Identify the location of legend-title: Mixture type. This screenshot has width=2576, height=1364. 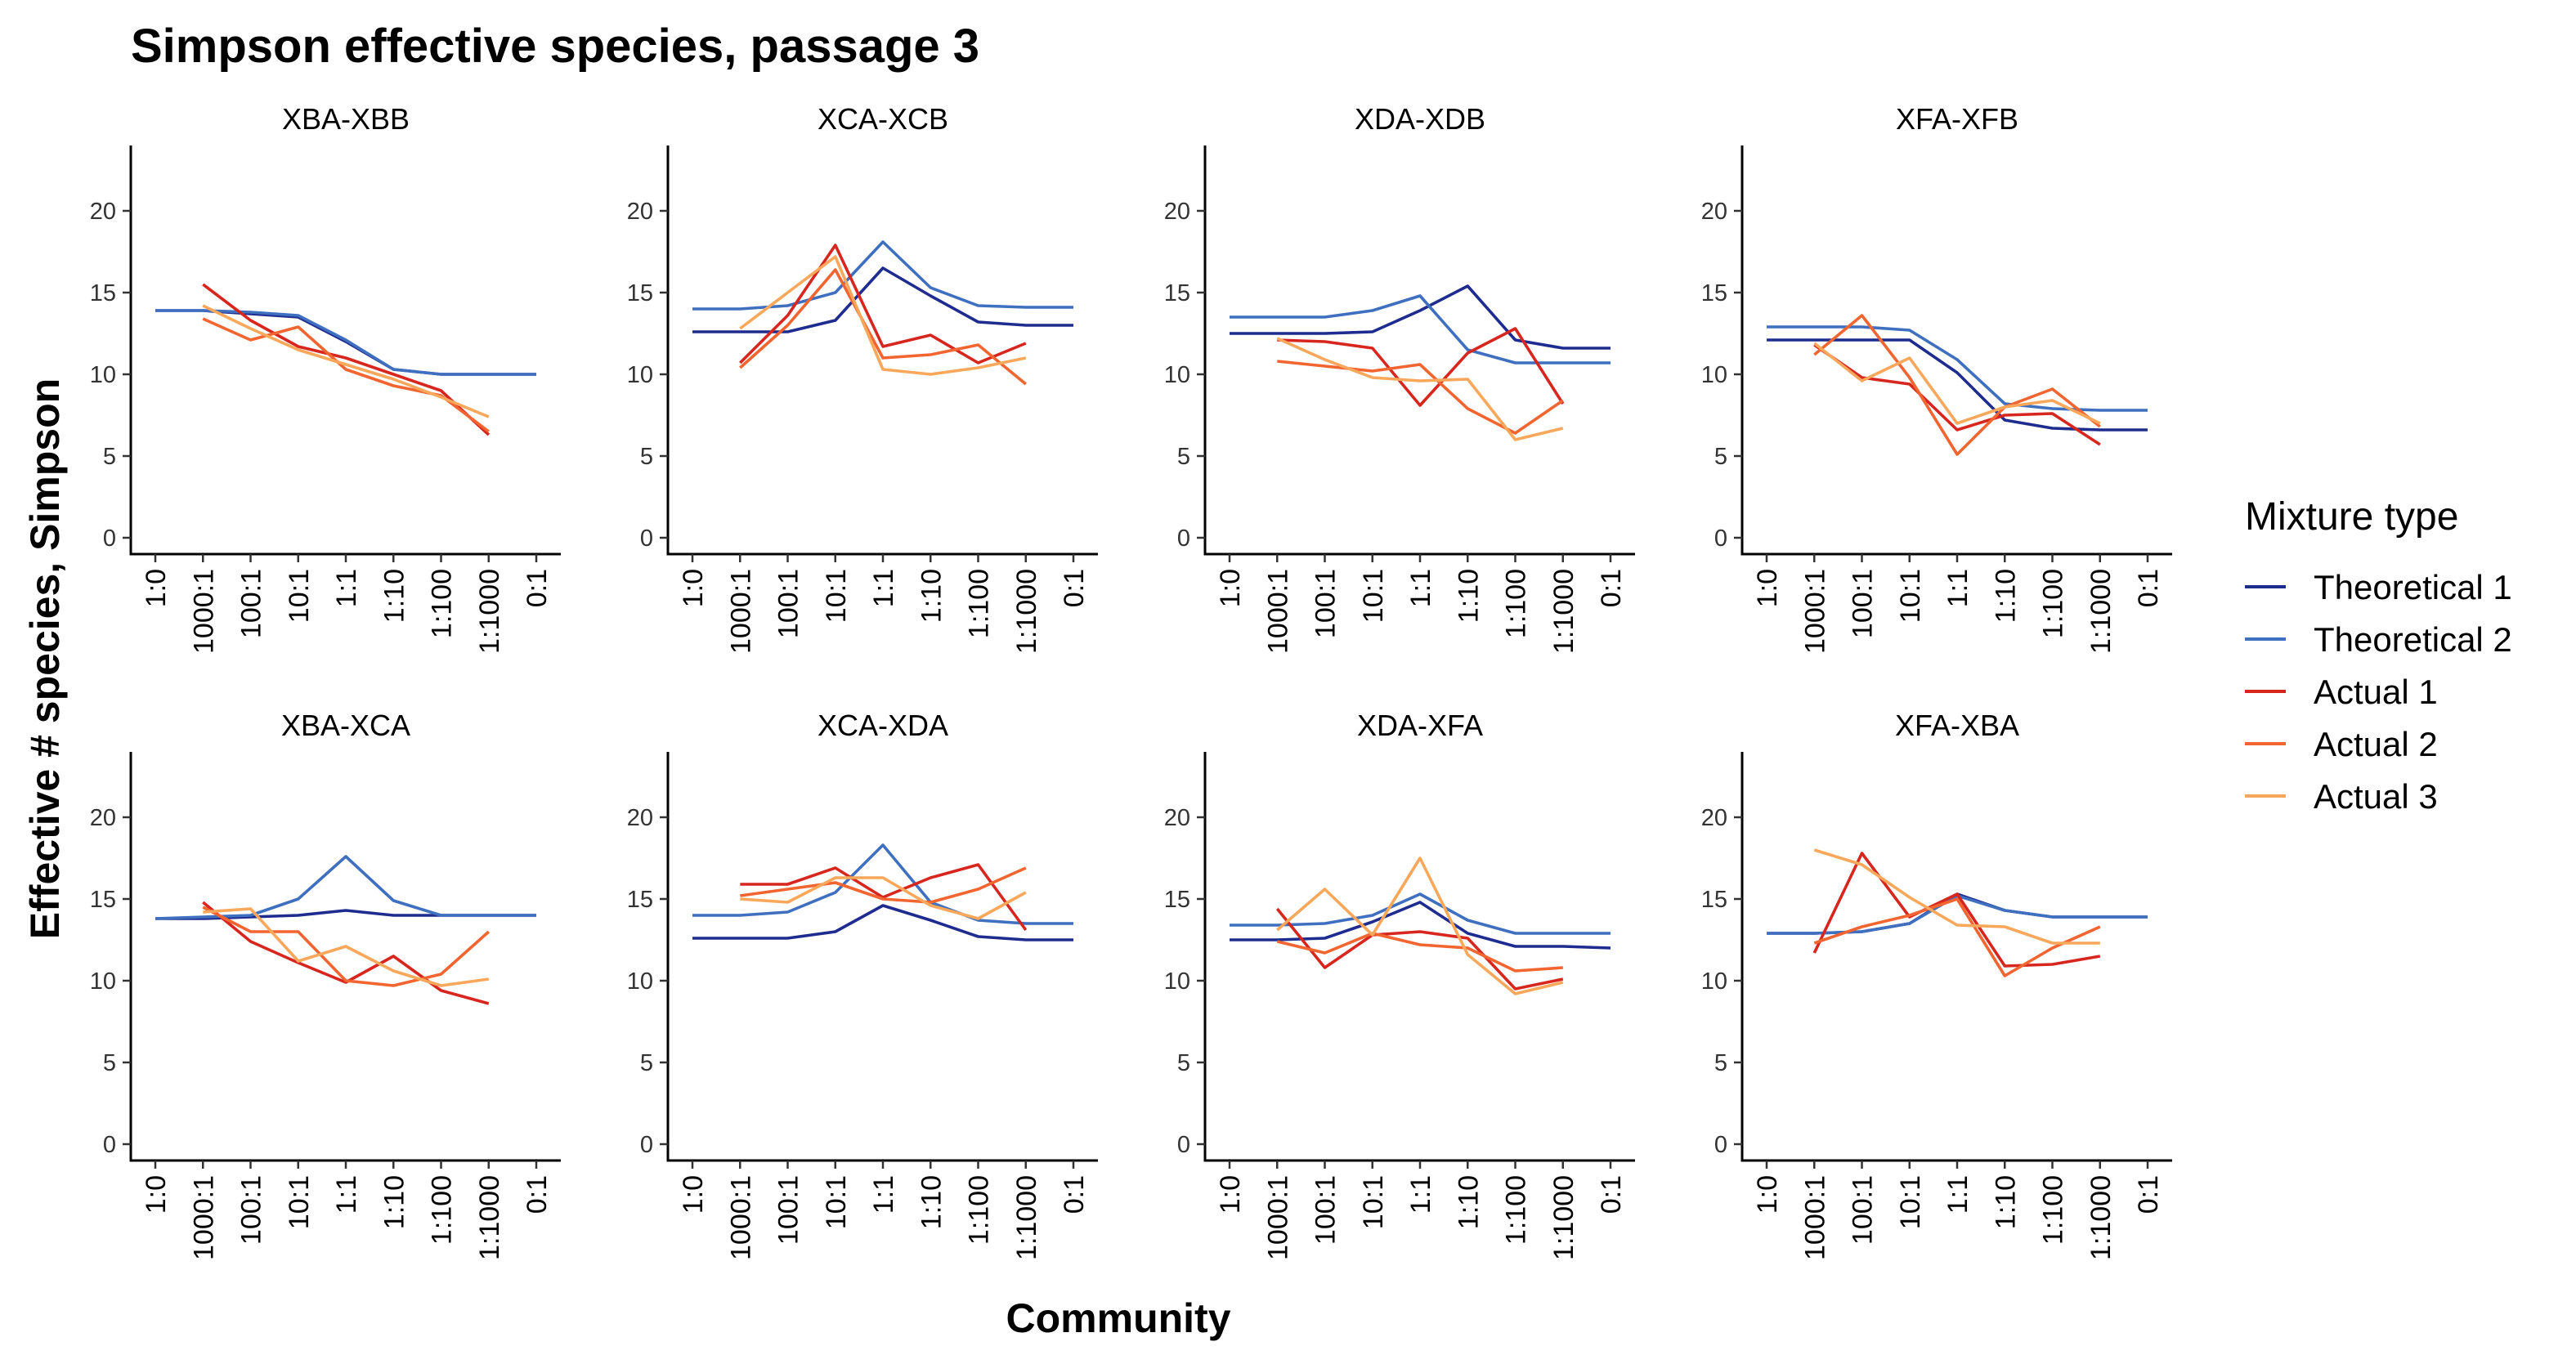
(2351, 517).